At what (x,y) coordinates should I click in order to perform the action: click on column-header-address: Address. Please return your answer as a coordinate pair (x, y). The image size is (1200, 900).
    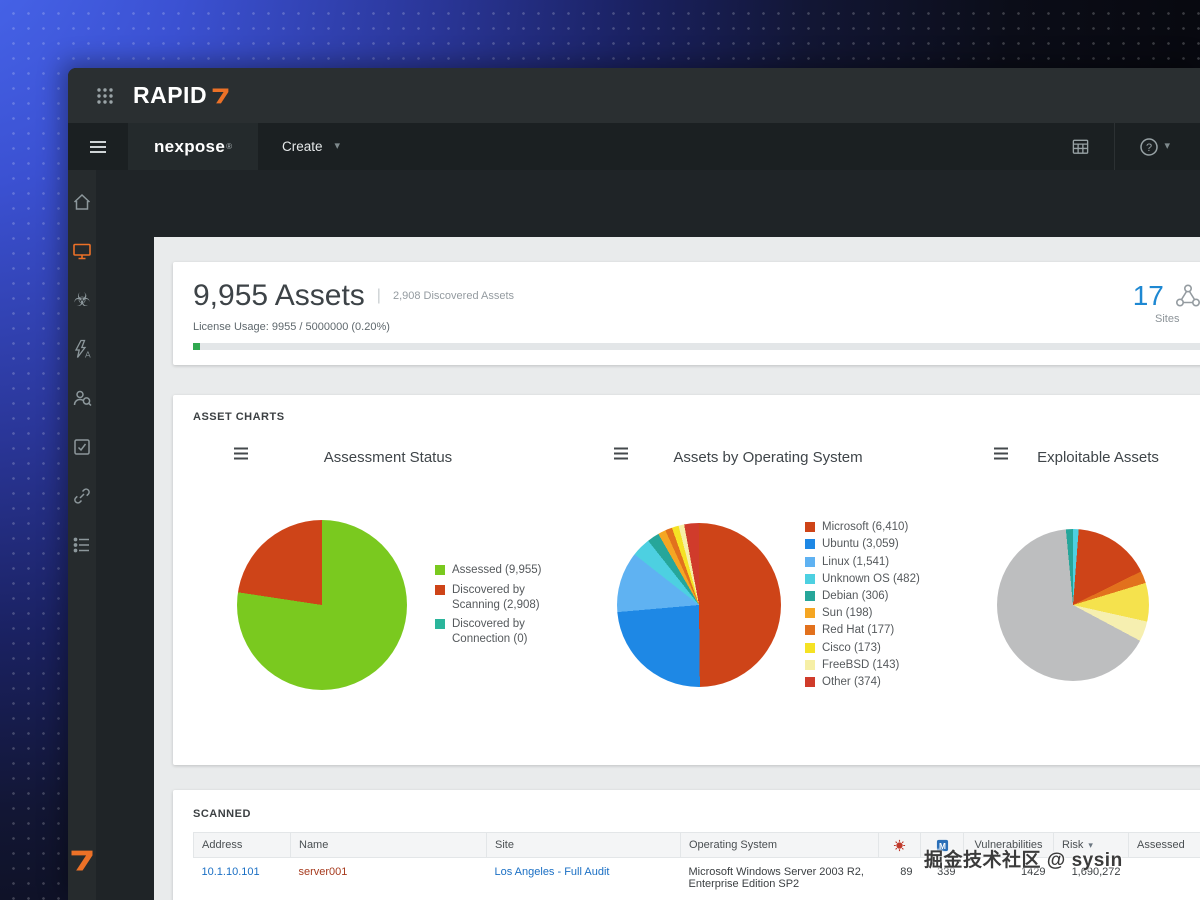
    Looking at the image, I should click on (242, 845).